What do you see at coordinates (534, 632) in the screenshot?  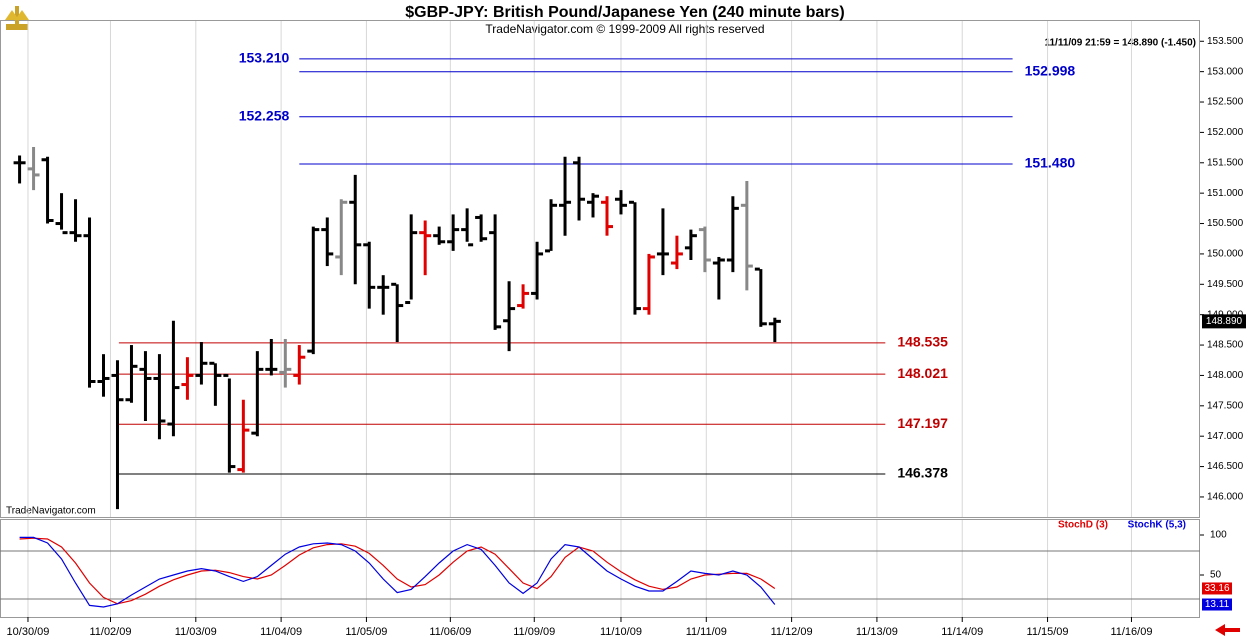 I see `x-tick-label: 11/09/09` at bounding box center [534, 632].